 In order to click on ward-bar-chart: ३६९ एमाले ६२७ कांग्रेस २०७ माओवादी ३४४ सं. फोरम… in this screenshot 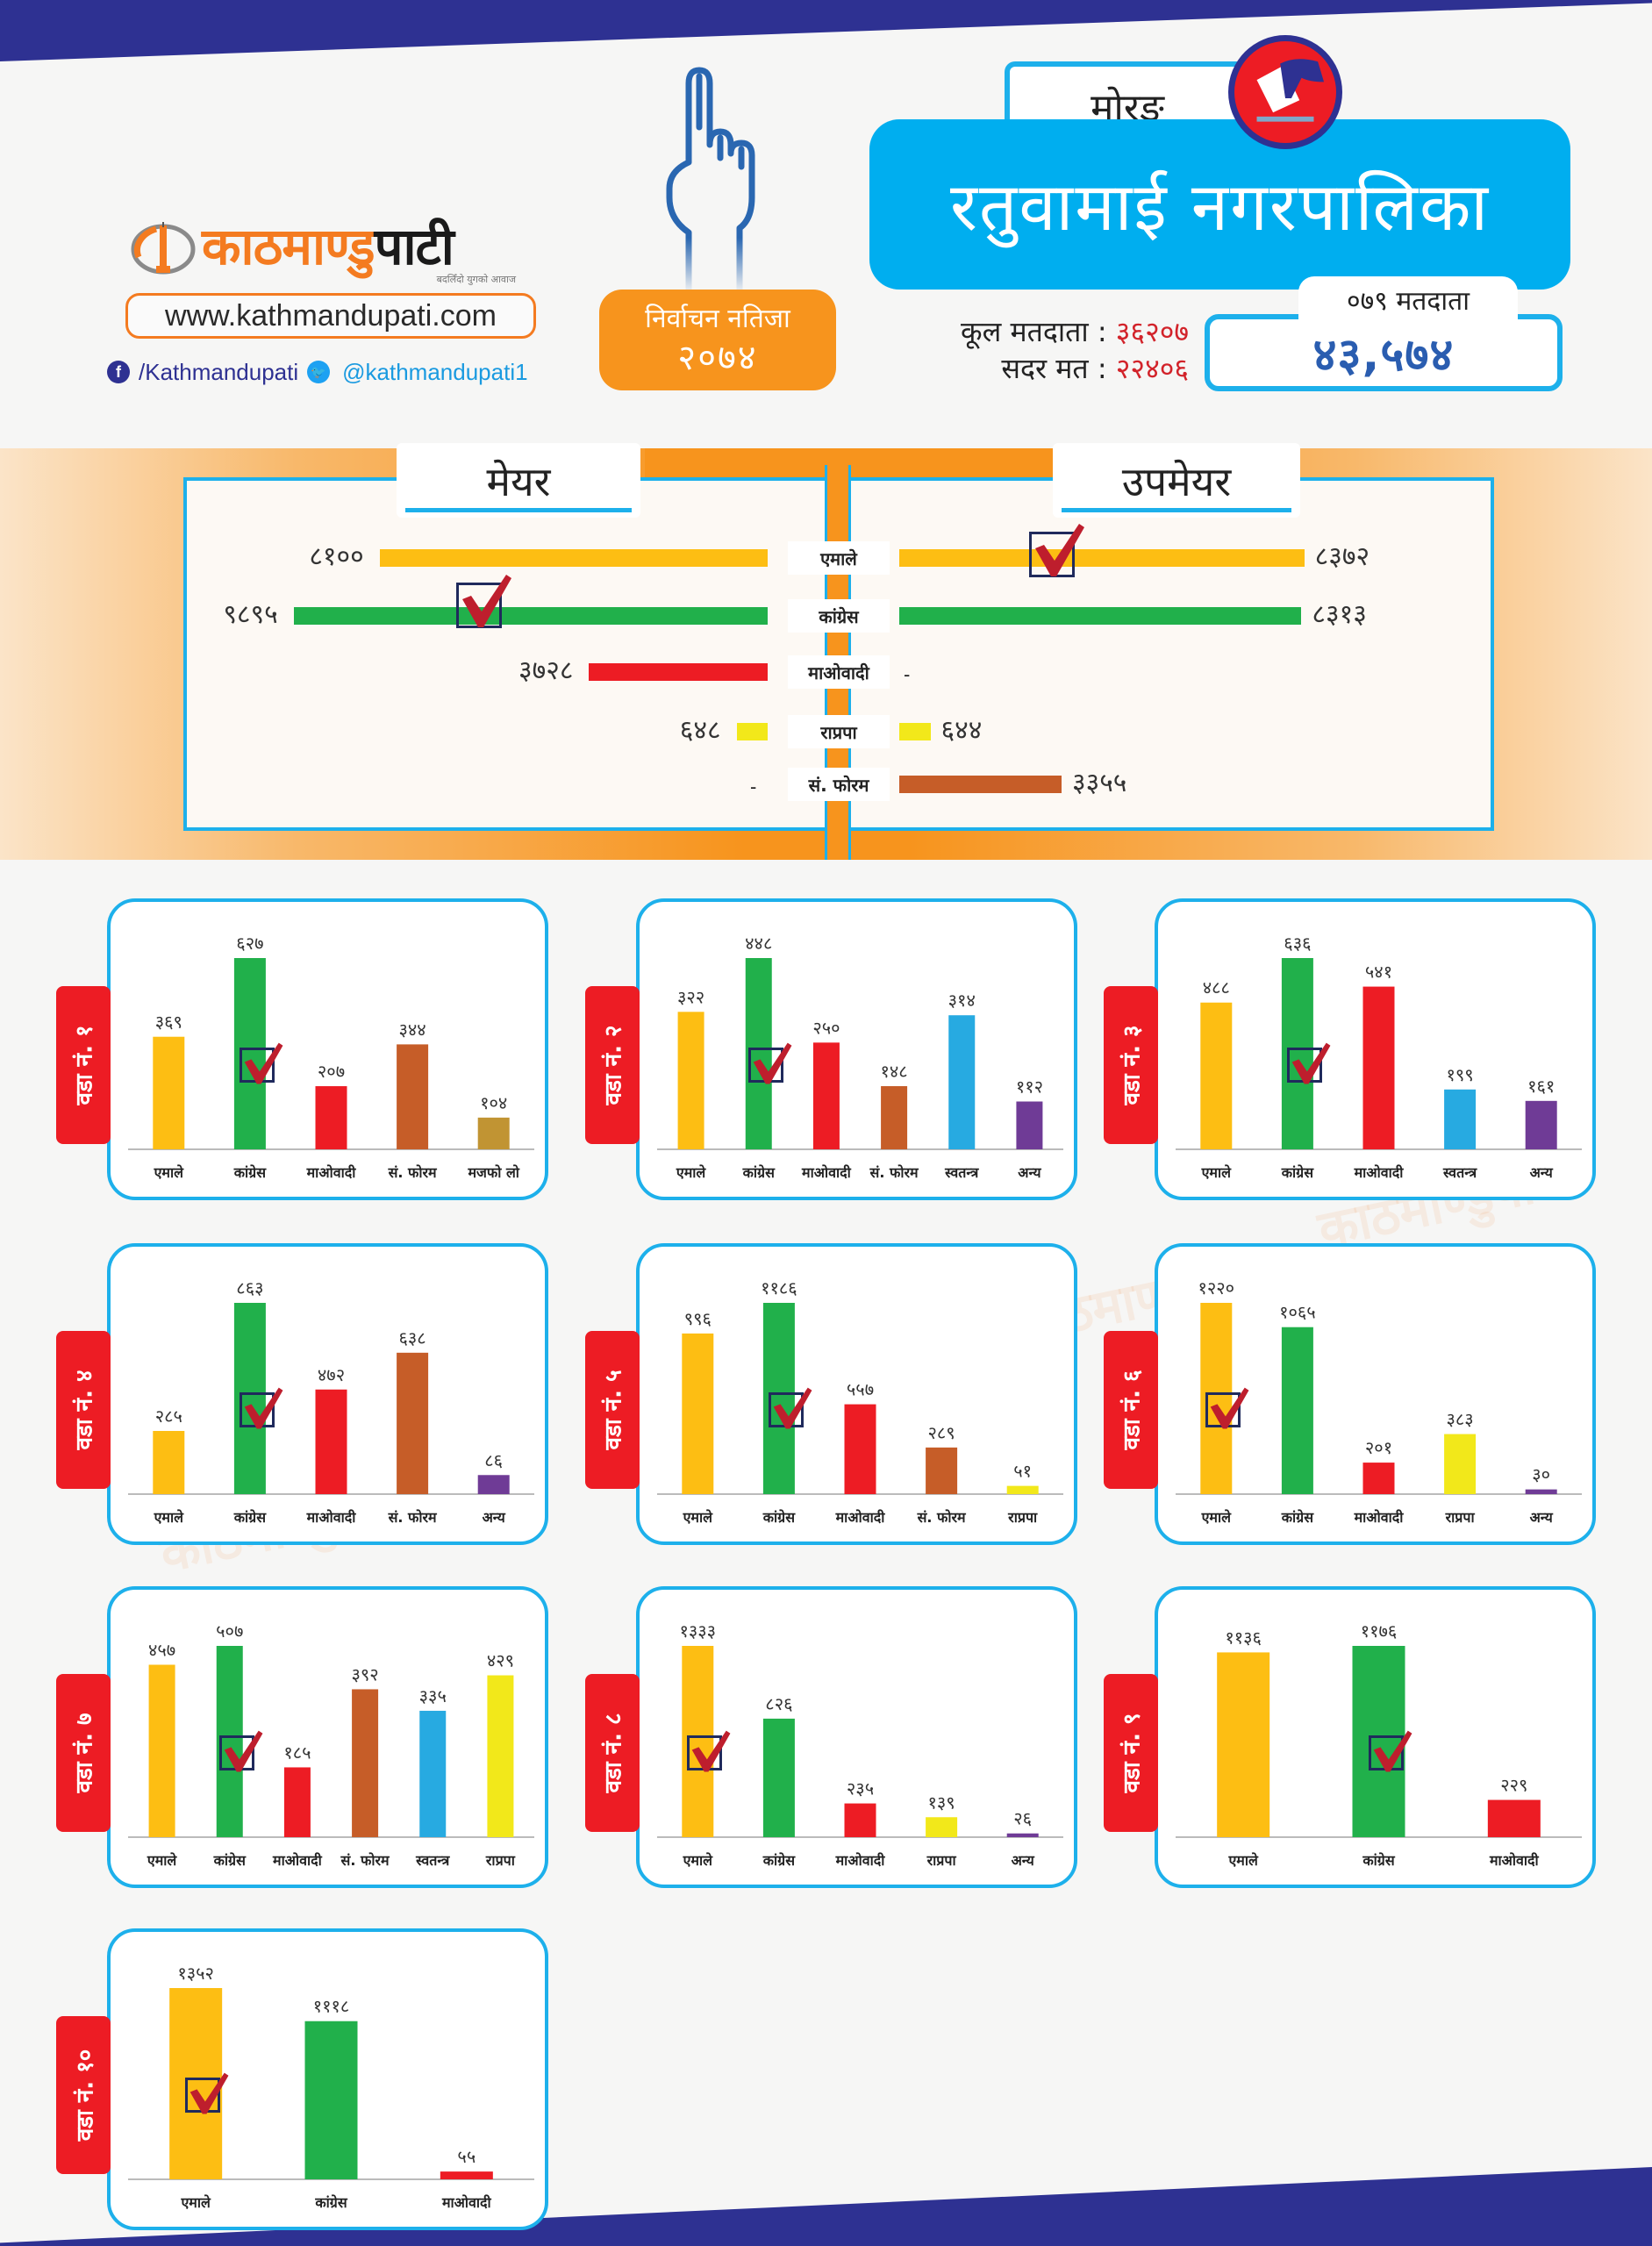, I will do `click(331, 1057)`.